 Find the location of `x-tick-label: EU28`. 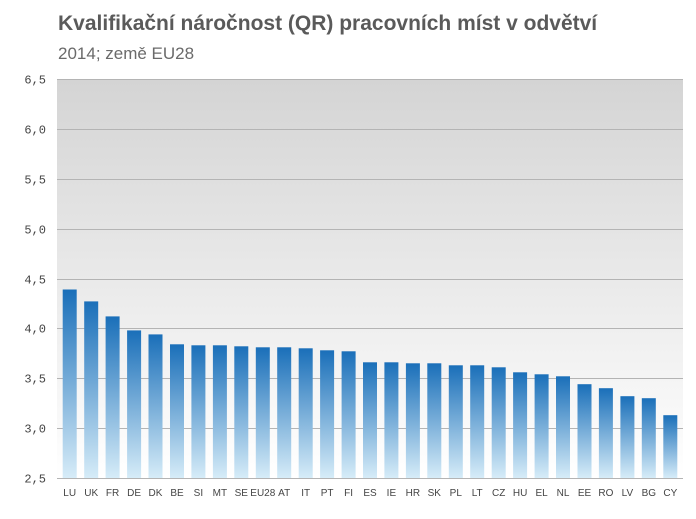

x-tick-label: EU28 is located at coordinates (262, 493).